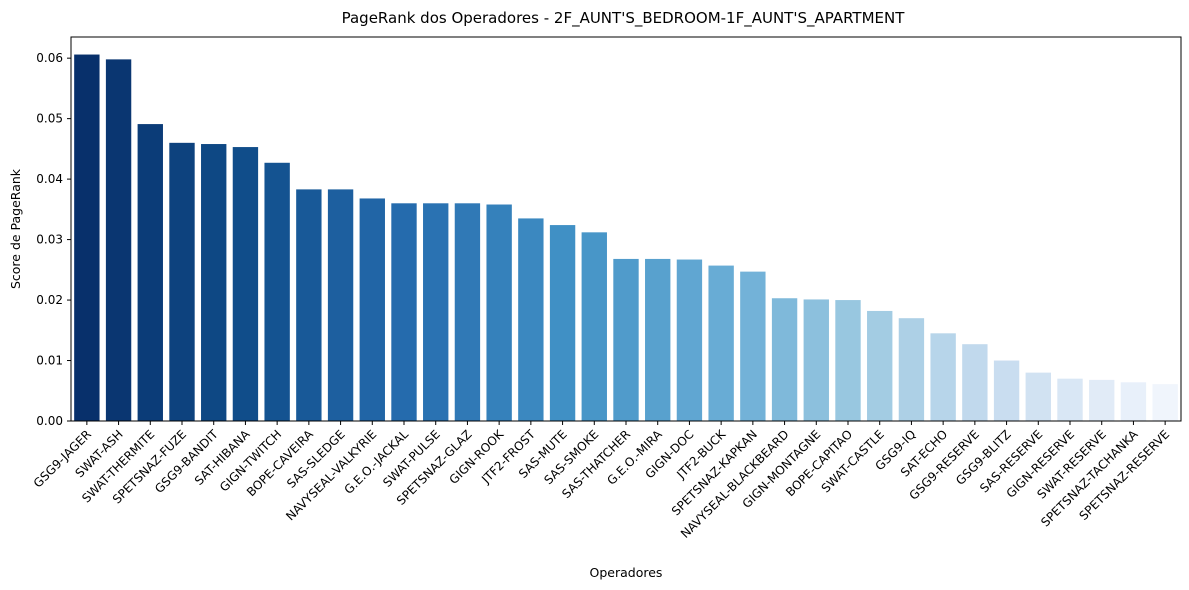 This screenshot has height=590, width=1189. I want to click on bar-gsg9-reserve, so click(975, 382).